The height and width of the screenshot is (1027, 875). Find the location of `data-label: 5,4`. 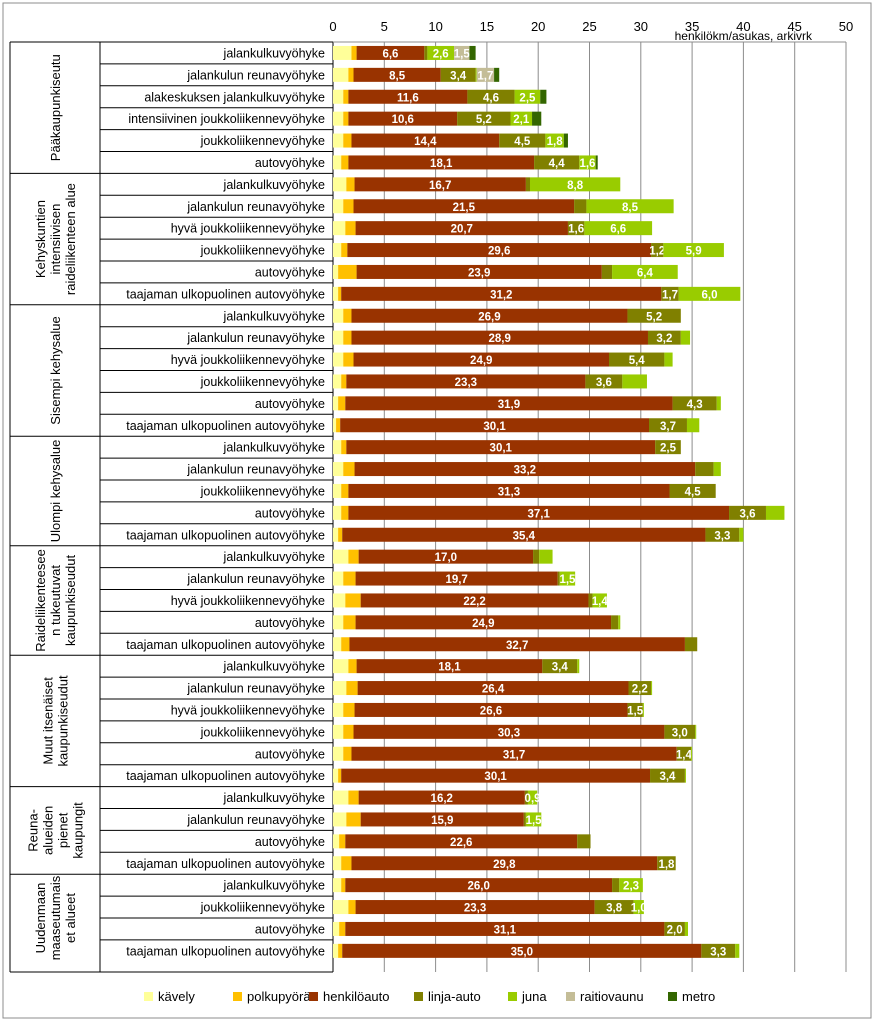

data-label: 5,4 is located at coordinates (637, 361).